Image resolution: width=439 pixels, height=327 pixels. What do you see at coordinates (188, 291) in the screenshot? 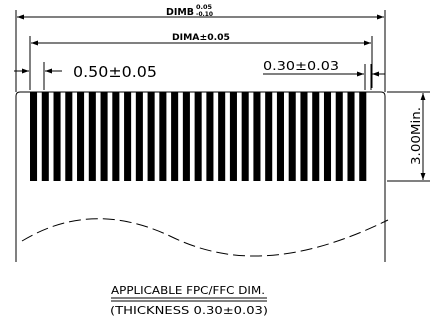
I see `caption-title: APPLICABLE FPC/FFC DIM.` at bounding box center [188, 291].